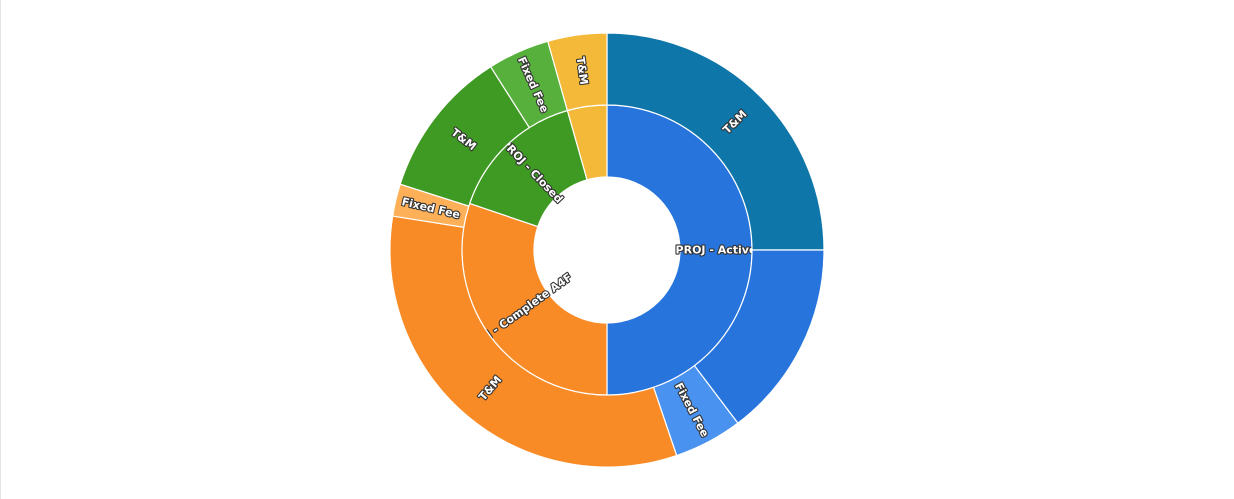 The width and height of the screenshot is (1234, 499). What do you see at coordinates (716, 250) in the screenshot?
I see `inner-label-proj-active-0: PROJ - Active` at bounding box center [716, 250].